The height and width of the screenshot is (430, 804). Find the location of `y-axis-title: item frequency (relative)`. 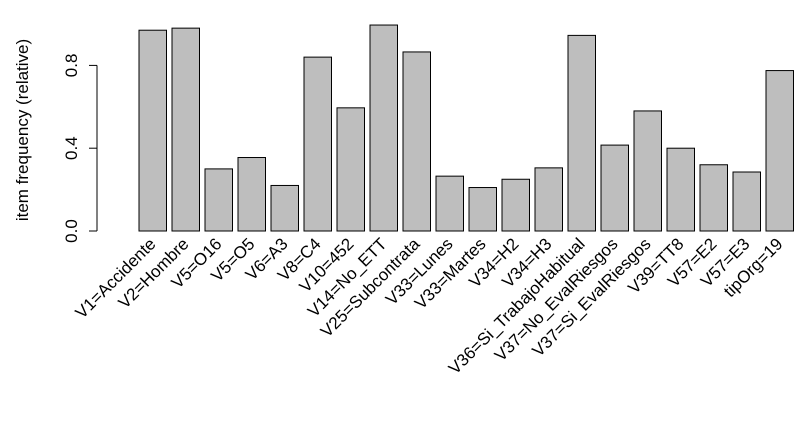

y-axis-title: item frequency (relative) is located at coordinates (22, 130).